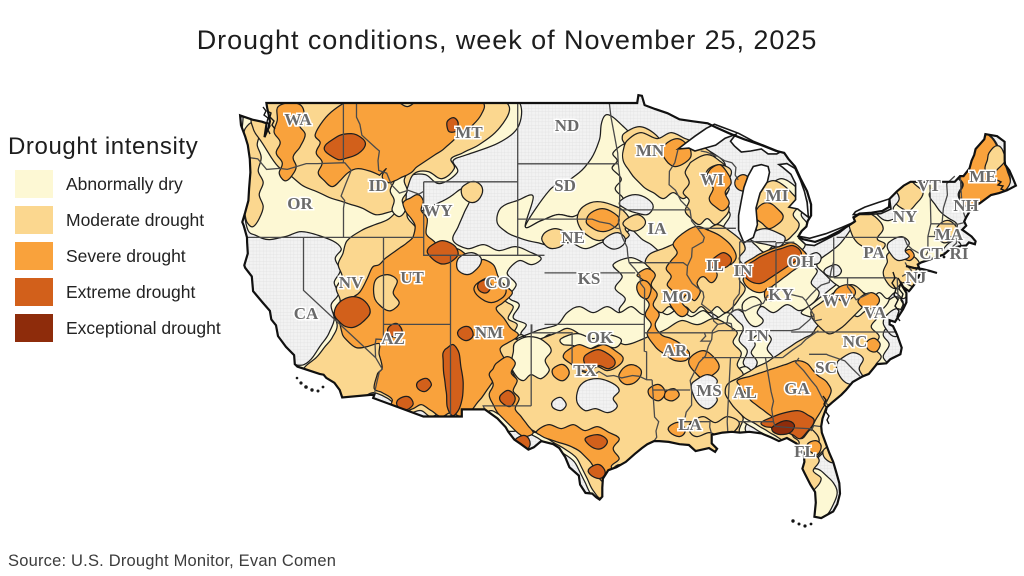 This screenshot has width=1024, height=576. Describe the element at coordinates (658, 228) in the screenshot. I see `svg-text: IA` at that location.